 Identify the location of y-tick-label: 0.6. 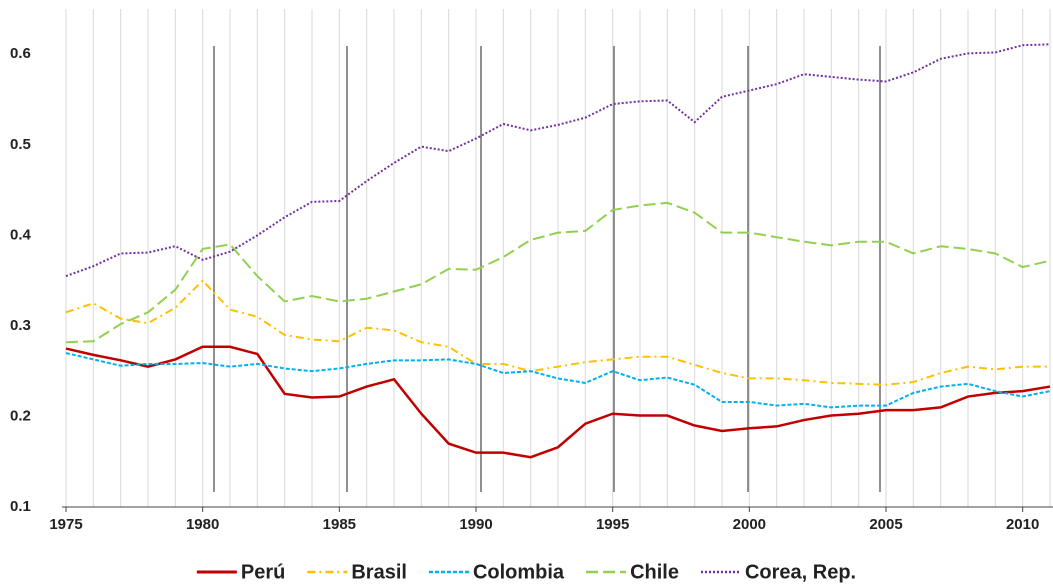
(20, 53).